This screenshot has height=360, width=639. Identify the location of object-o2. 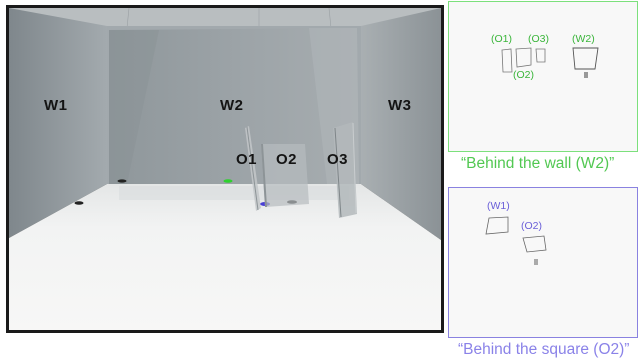
(285, 175).